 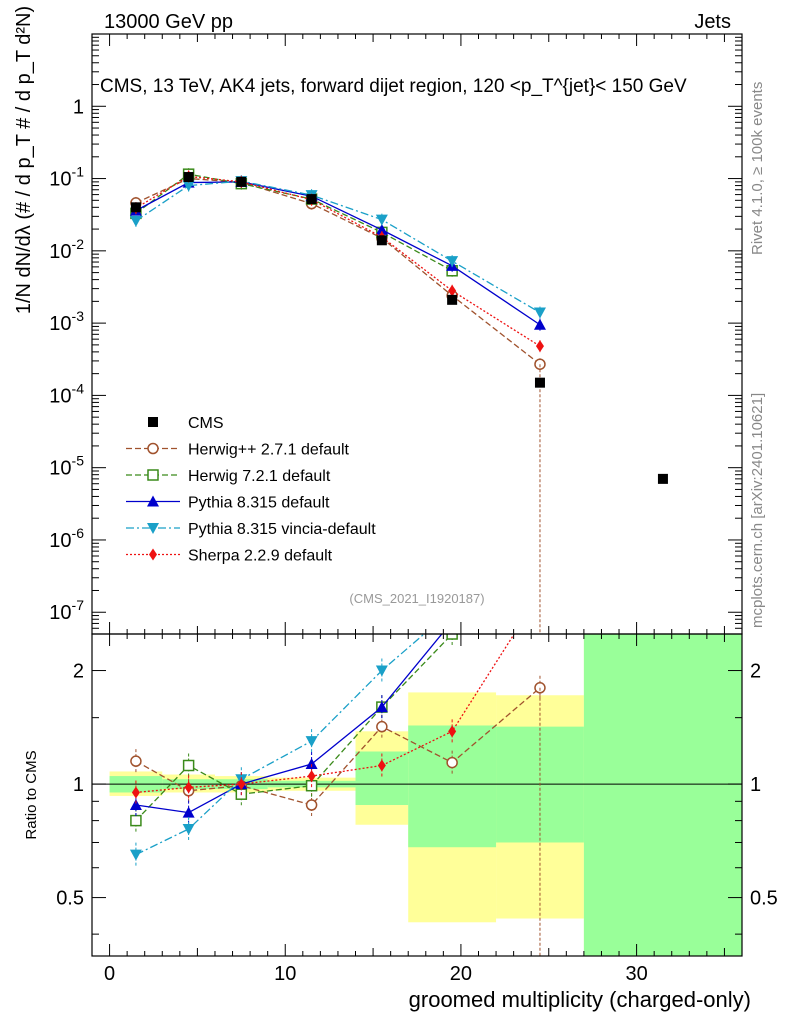 What do you see at coordinates (636, 974) in the screenshot?
I see `x-tick-label: 30` at bounding box center [636, 974].